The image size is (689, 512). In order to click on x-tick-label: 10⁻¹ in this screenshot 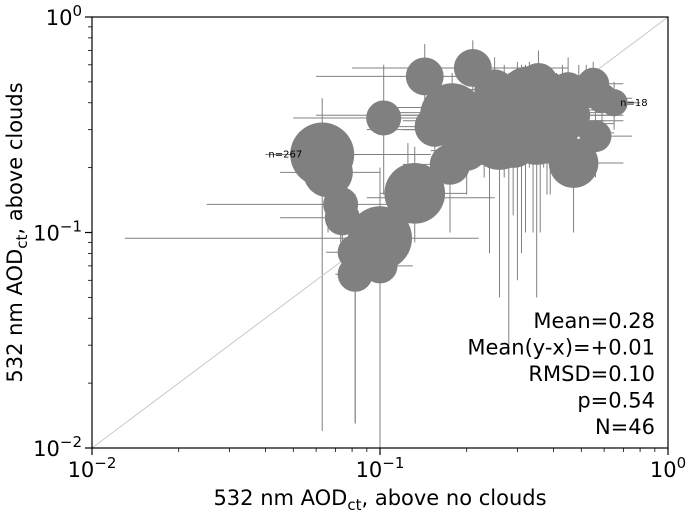, I will do `click(380, 468)`.